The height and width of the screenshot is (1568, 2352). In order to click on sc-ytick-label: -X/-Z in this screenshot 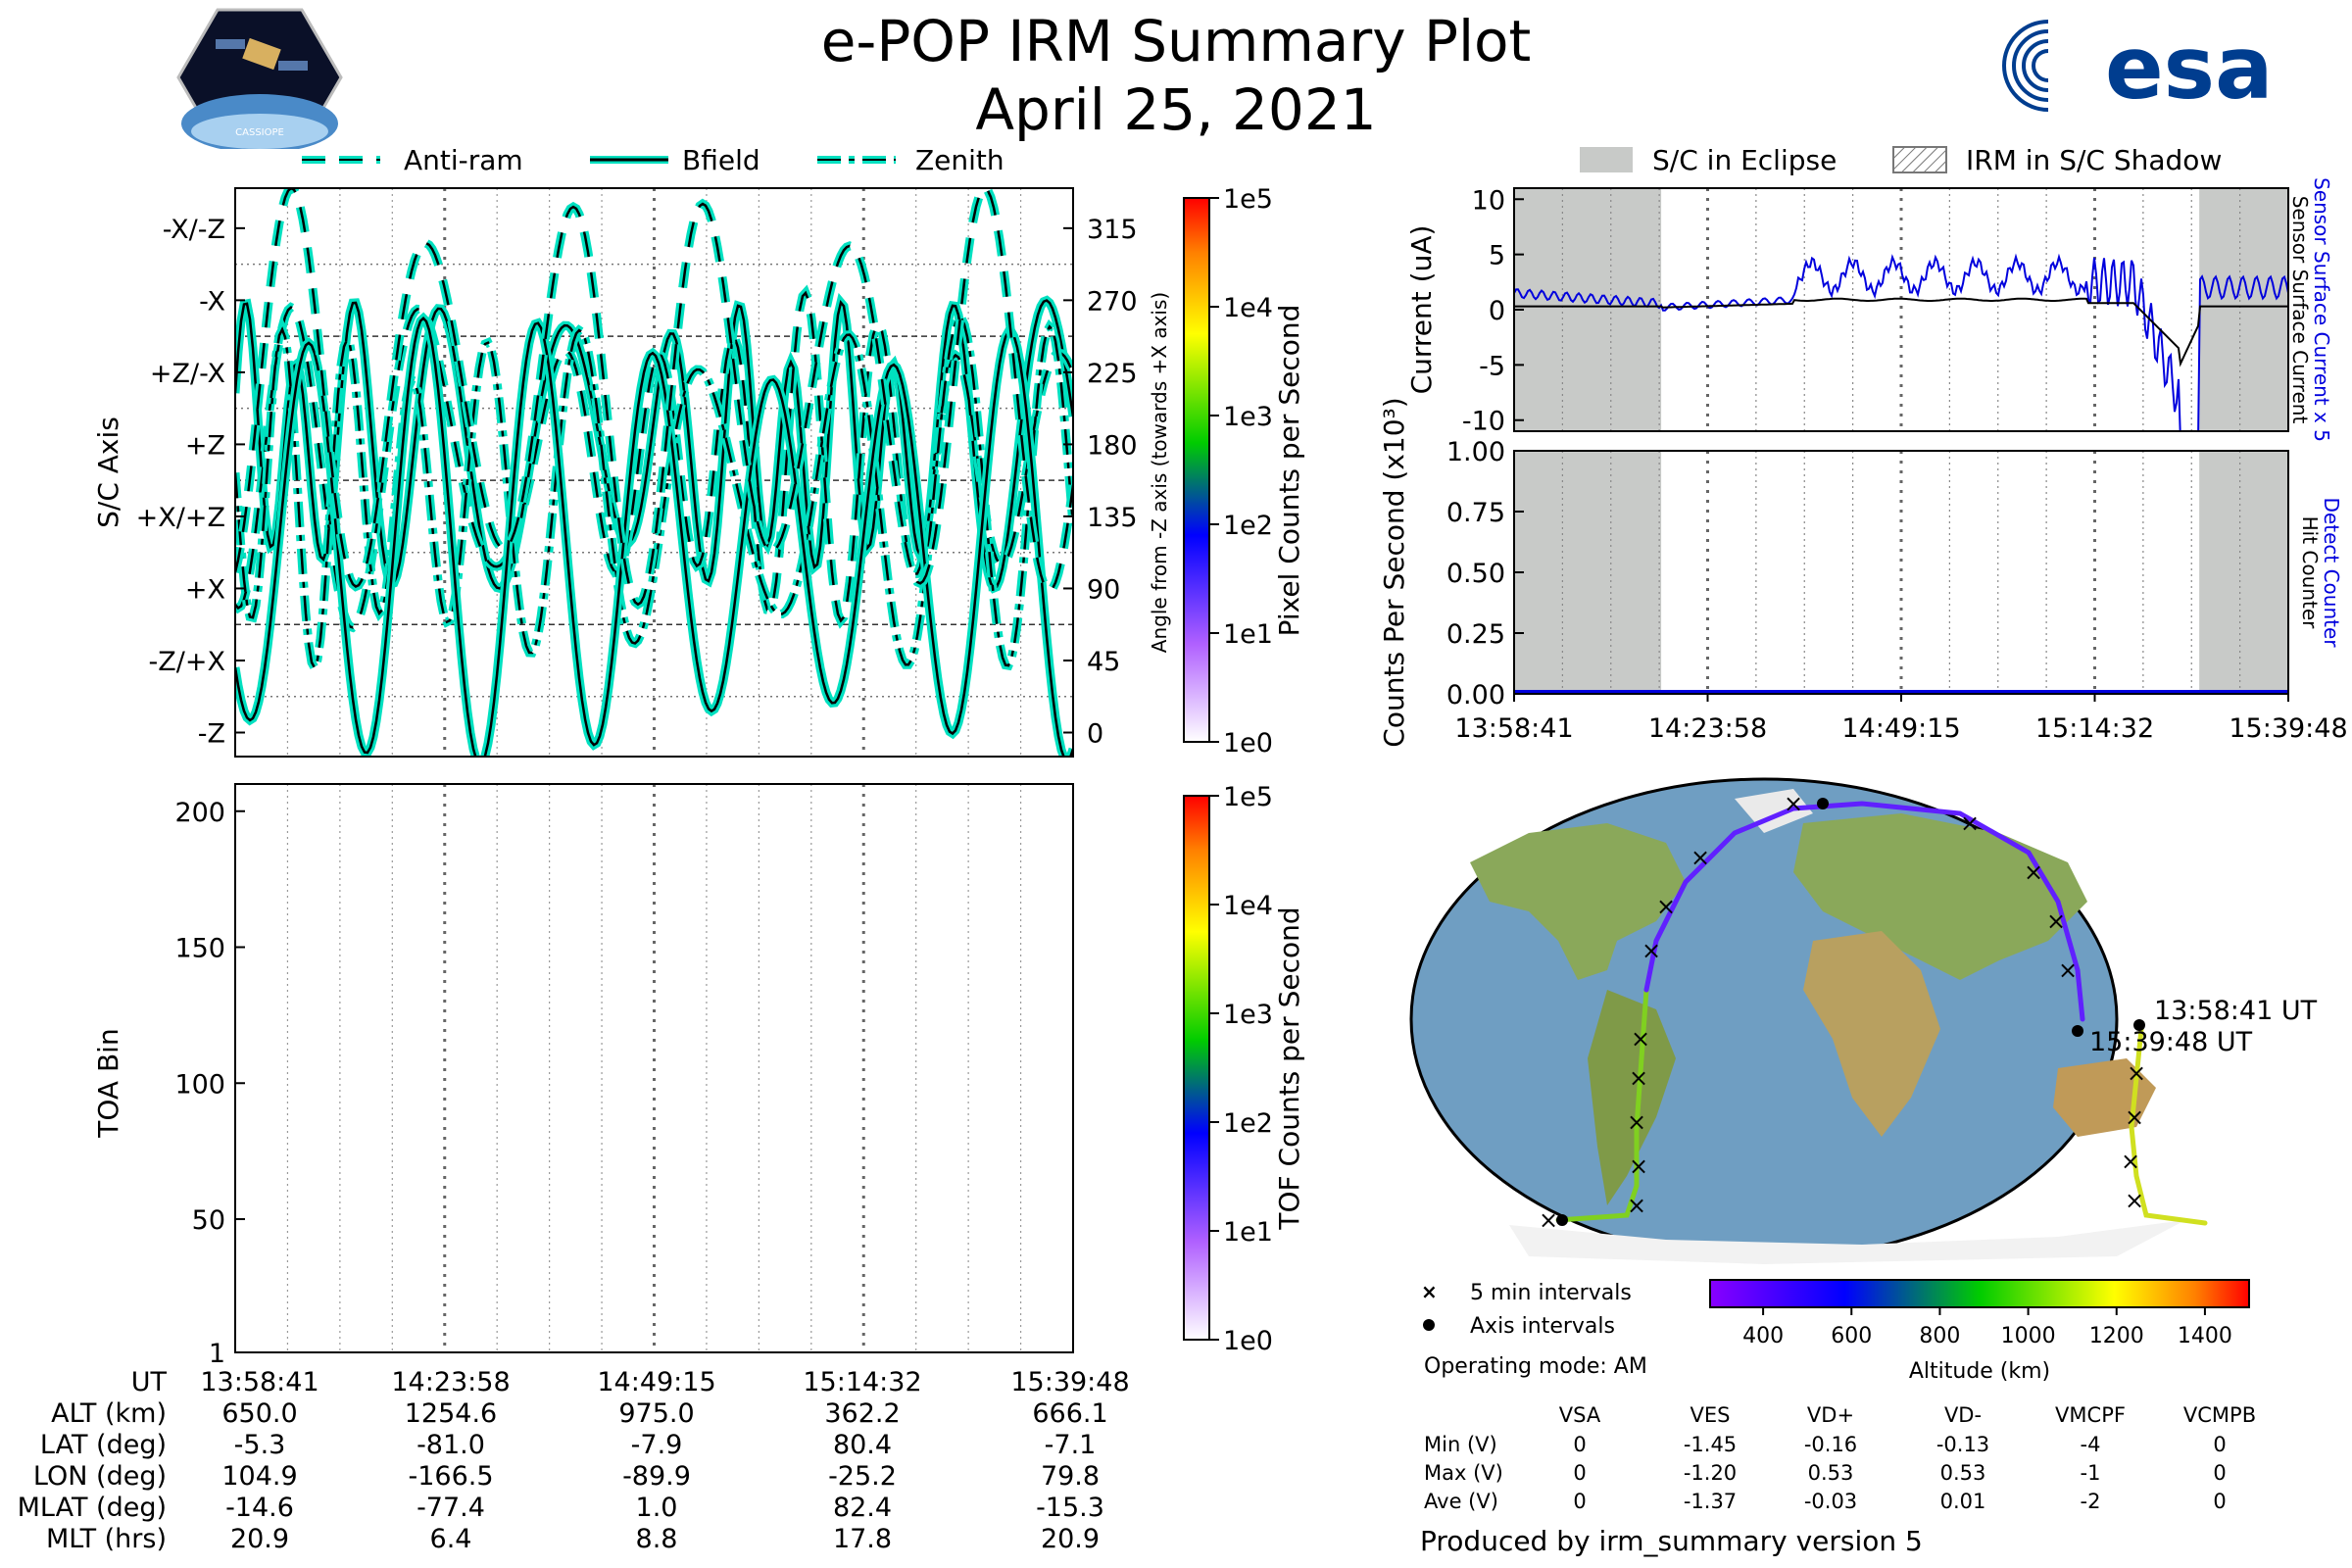, I will do `click(194, 230)`.